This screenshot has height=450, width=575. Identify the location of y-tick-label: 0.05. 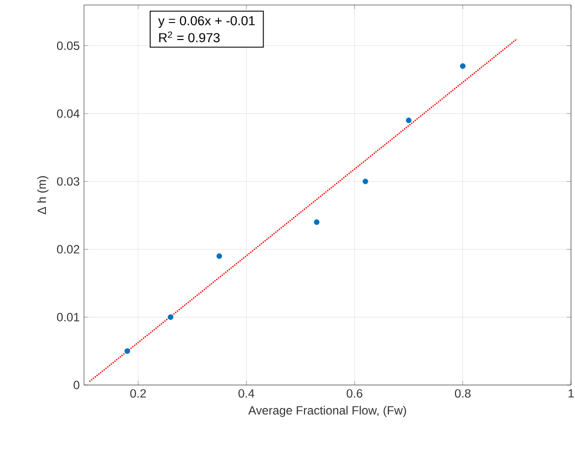
(68, 45).